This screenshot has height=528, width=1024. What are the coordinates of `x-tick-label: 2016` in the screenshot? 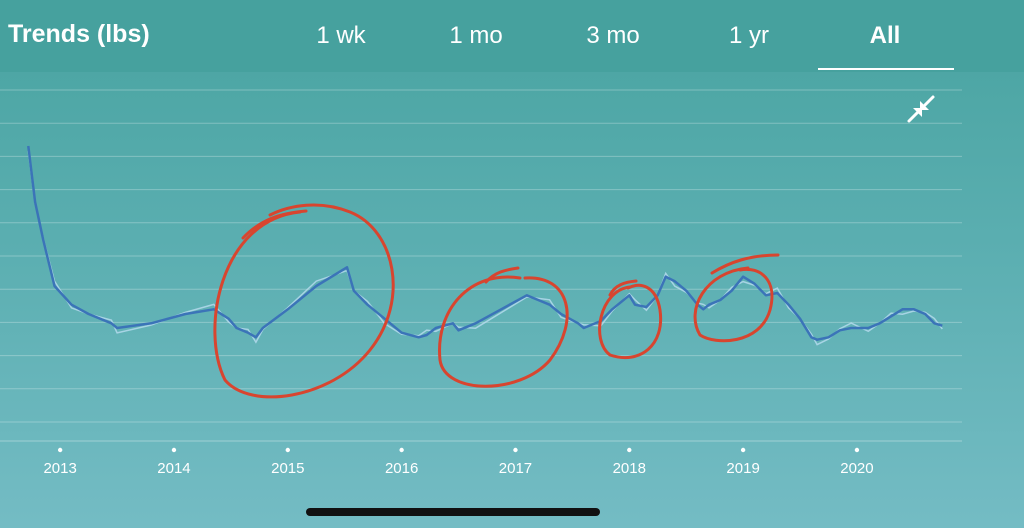 It's located at (401, 468).